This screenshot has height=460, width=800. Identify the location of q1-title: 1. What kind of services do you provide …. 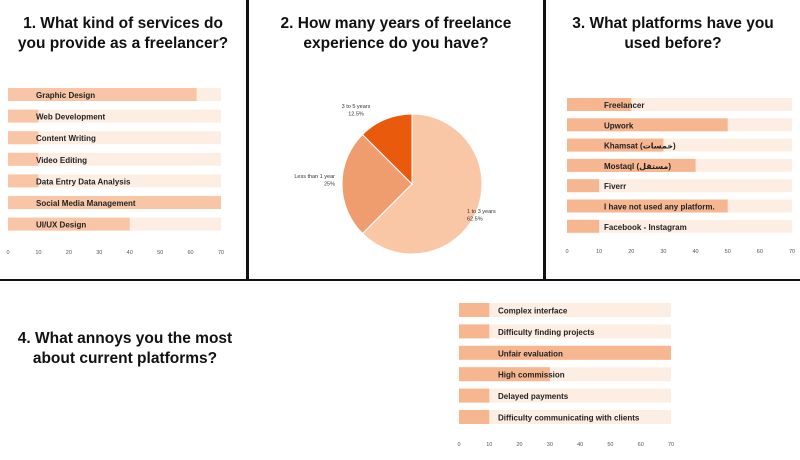
(123, 34).